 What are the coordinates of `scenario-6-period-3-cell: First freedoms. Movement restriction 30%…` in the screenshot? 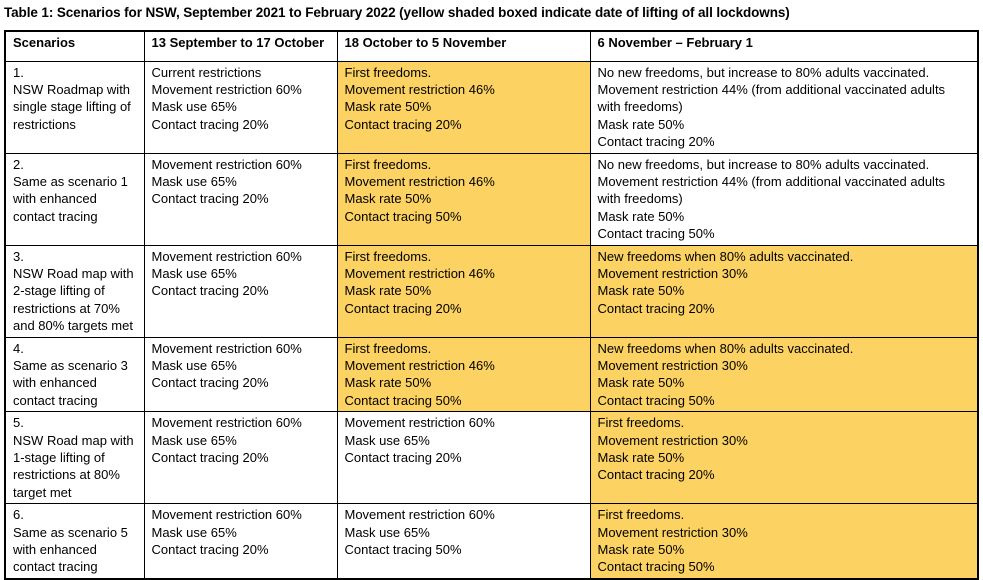 It's located at (784, 541).